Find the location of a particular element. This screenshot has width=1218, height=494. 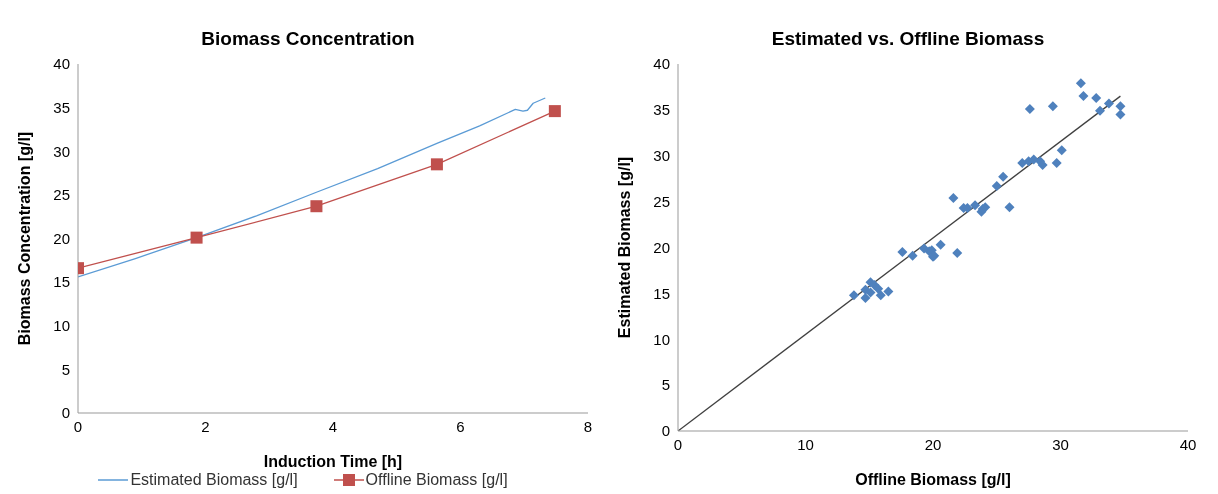

chart-title: Biomass Concentration is located at coordinates (308, 39).